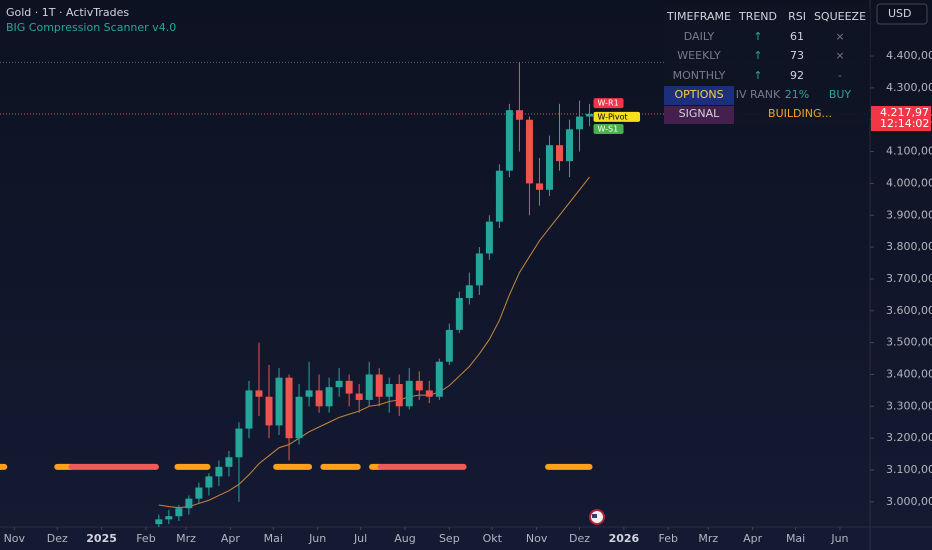 This screenshot has width=932, height=550. I want to click on indicator-name: BIG Compression Scanner v4.0, so click(91, 27).